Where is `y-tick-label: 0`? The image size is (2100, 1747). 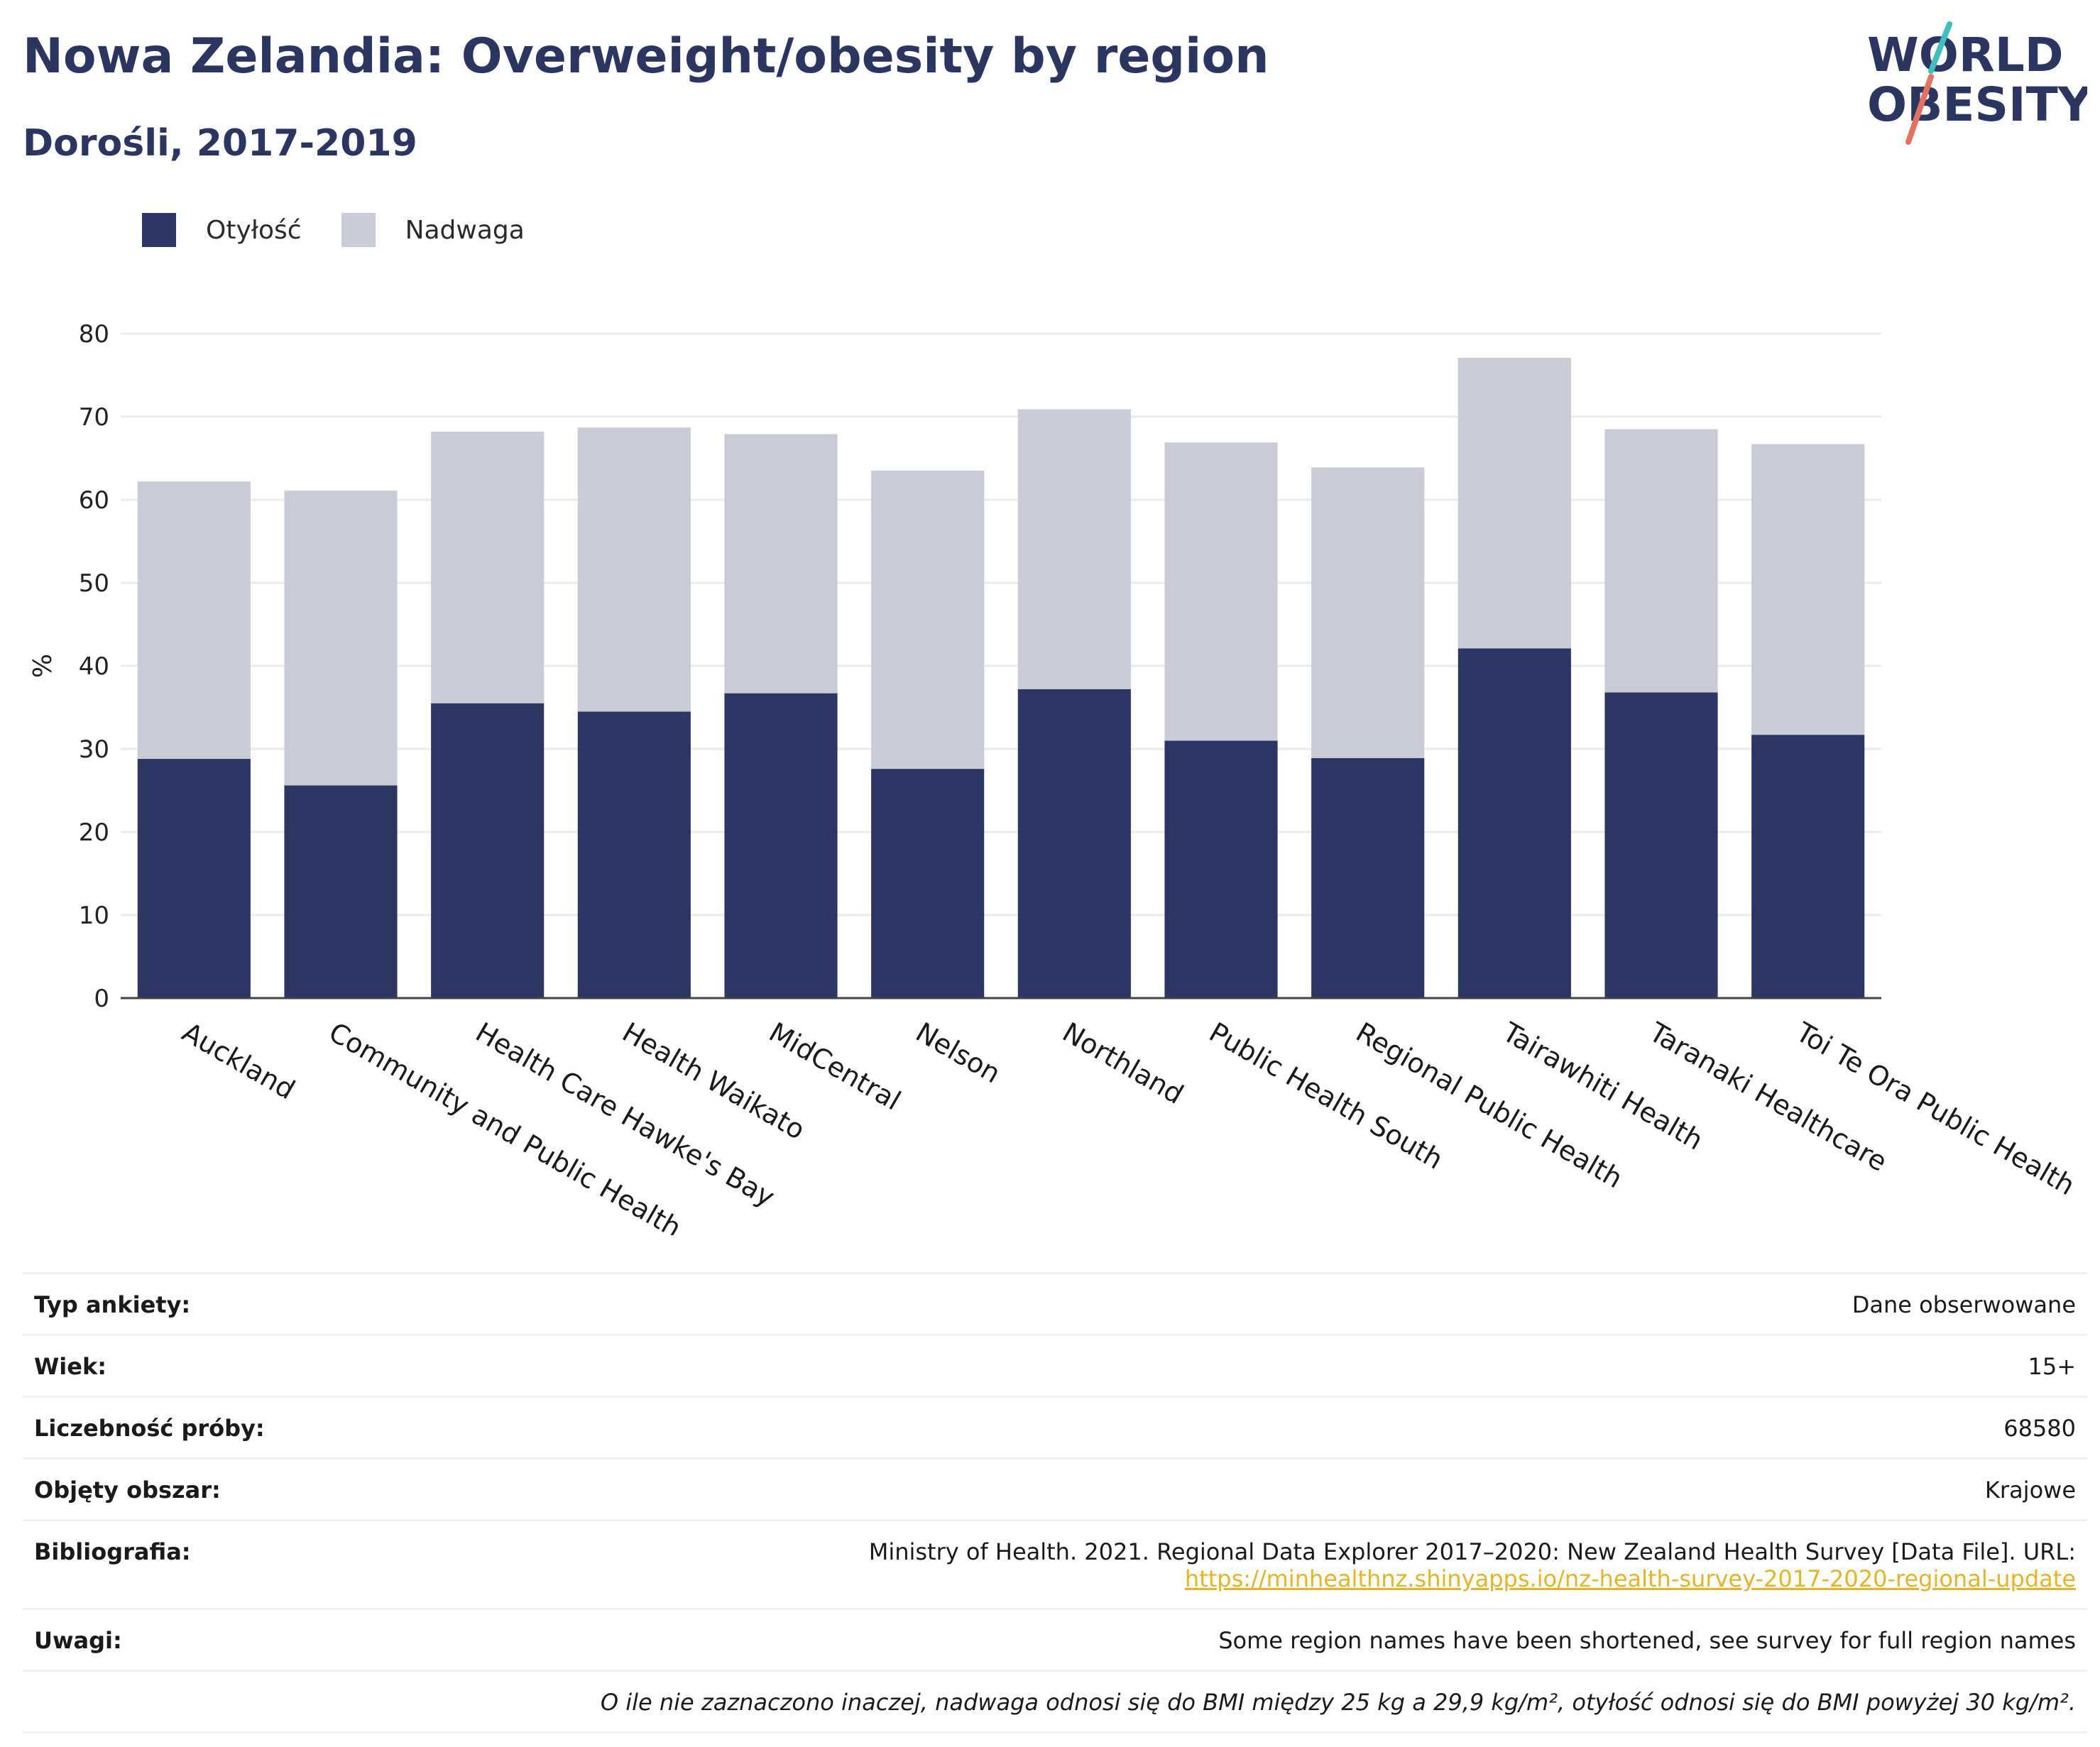
y-tick-label: 0 is located at coordinates (101, 999).